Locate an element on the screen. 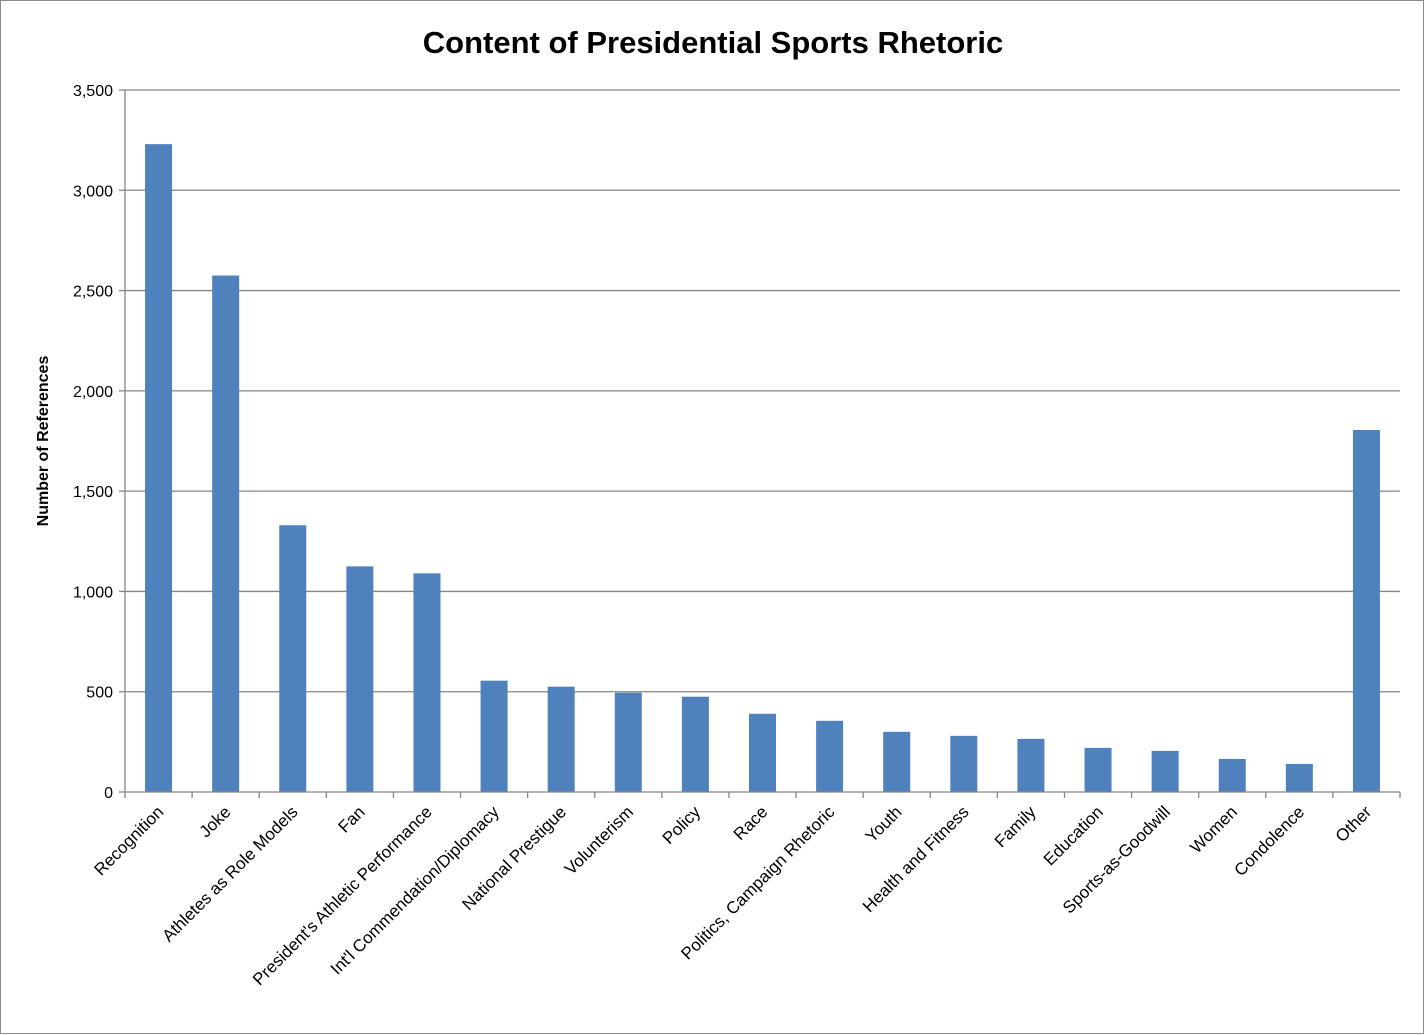  x-tick-label: Other is located at coordinates (1354, 824).